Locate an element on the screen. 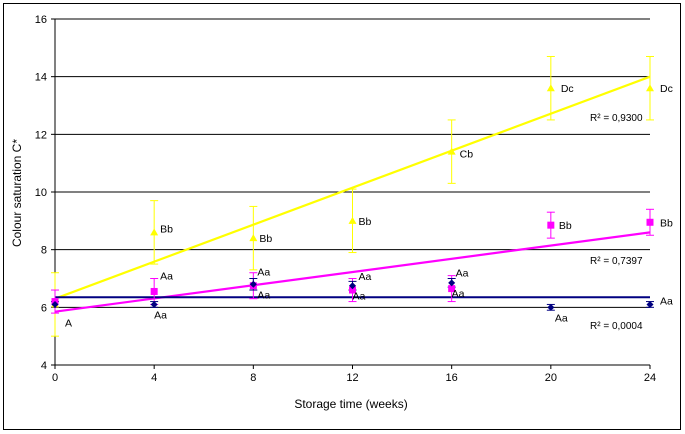 The height and width of the screenshot is (434, 685). y-tick-label-8: 8 is located at coordinates (44, 251).